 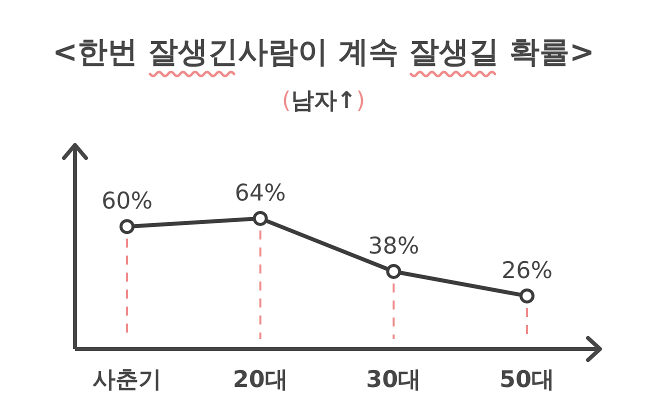 I want to click on data-label: 26%, so click(x=527, y=271).